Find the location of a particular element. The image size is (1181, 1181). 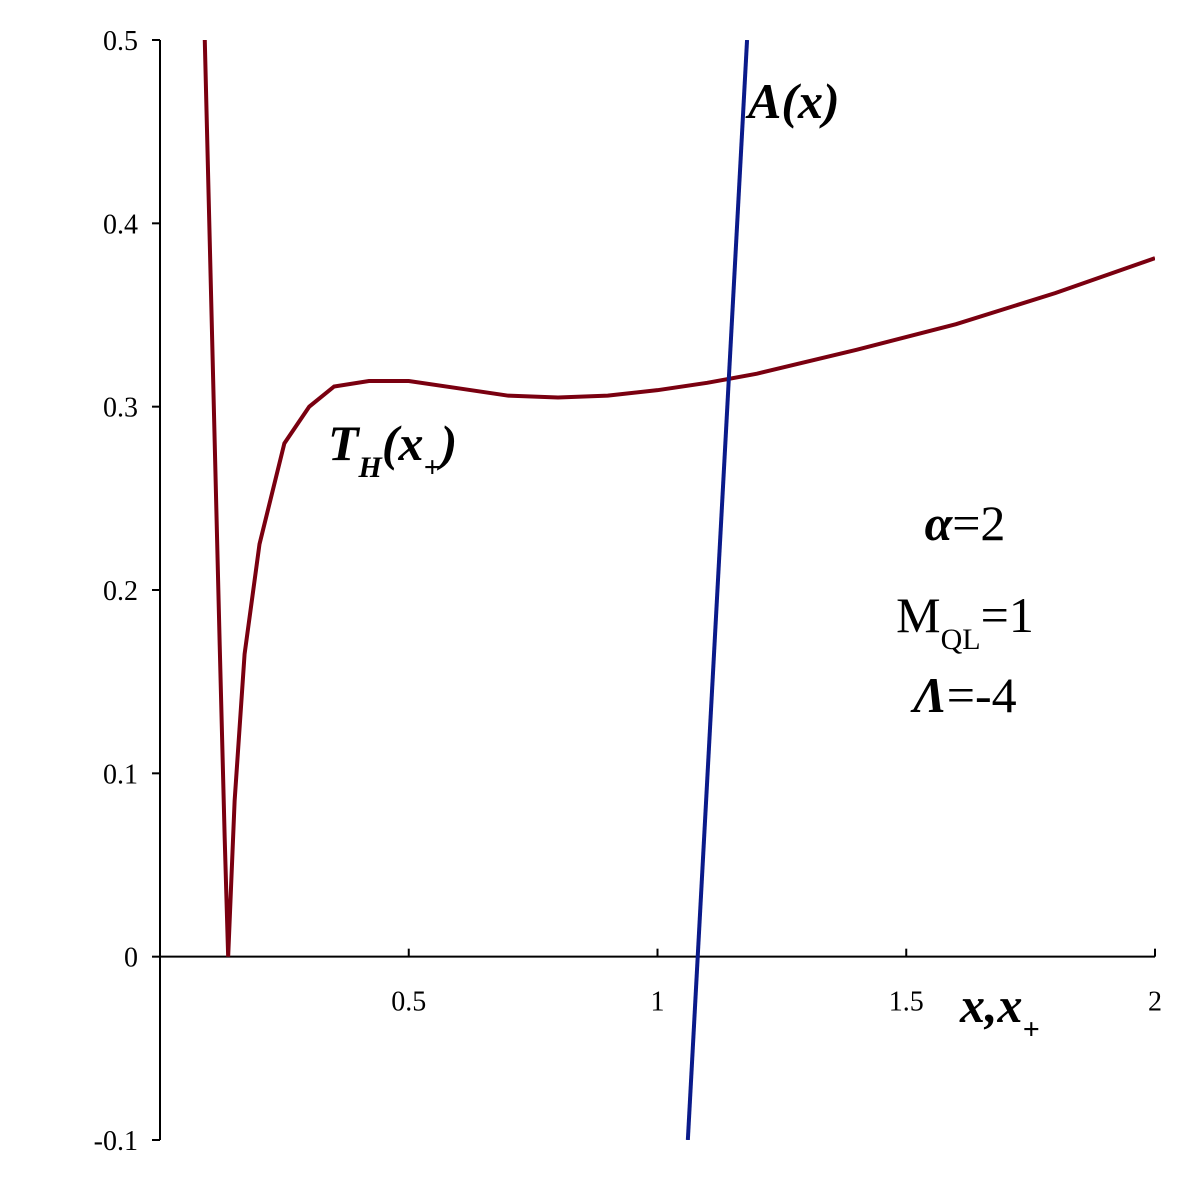

series-line is located at coordinates (717, 590).